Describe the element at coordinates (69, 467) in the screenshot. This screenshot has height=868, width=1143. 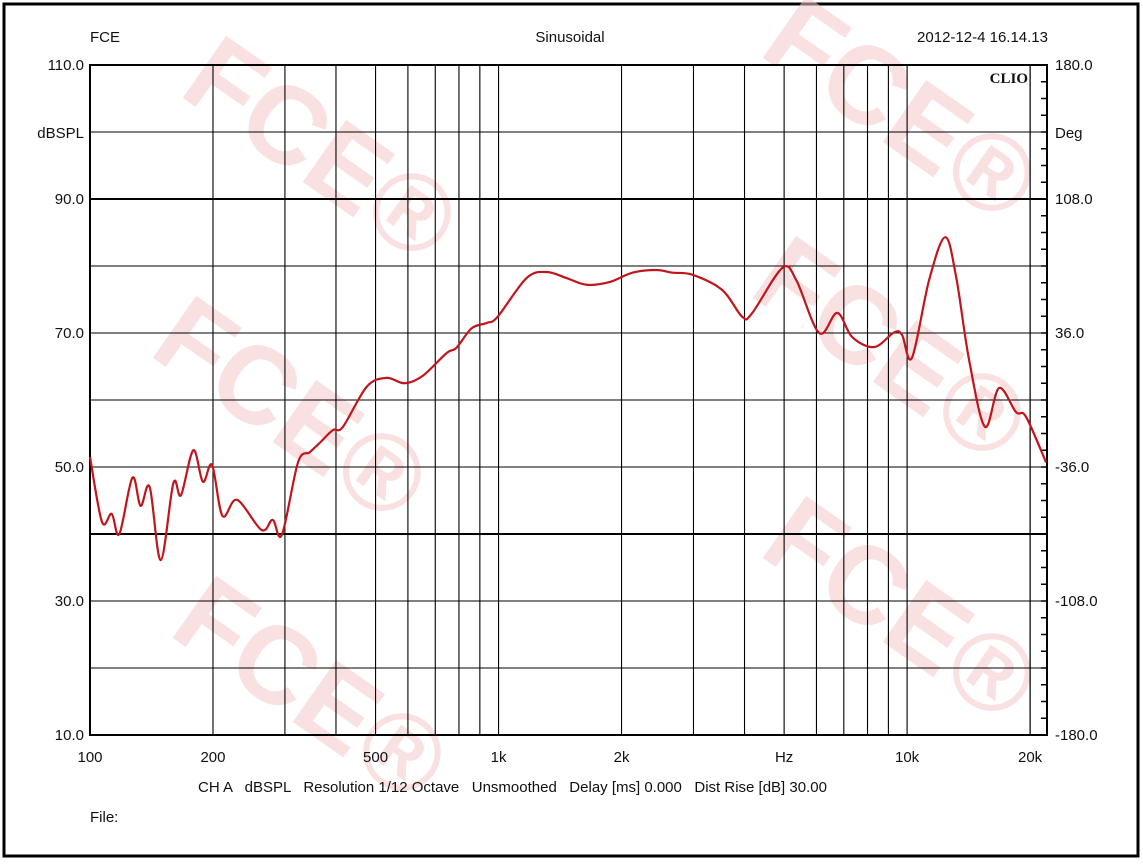
I see `y-tick-label: 50.0` at that location.